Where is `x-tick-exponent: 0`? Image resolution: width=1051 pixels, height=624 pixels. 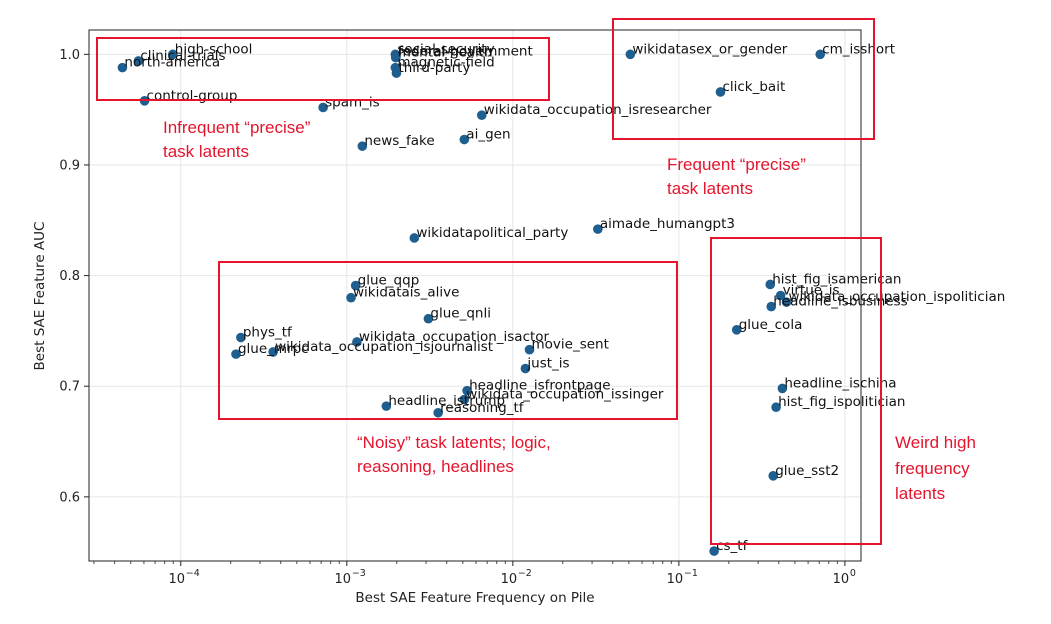 x-tick-exponent: 0 is located at coordinates (853, 573).